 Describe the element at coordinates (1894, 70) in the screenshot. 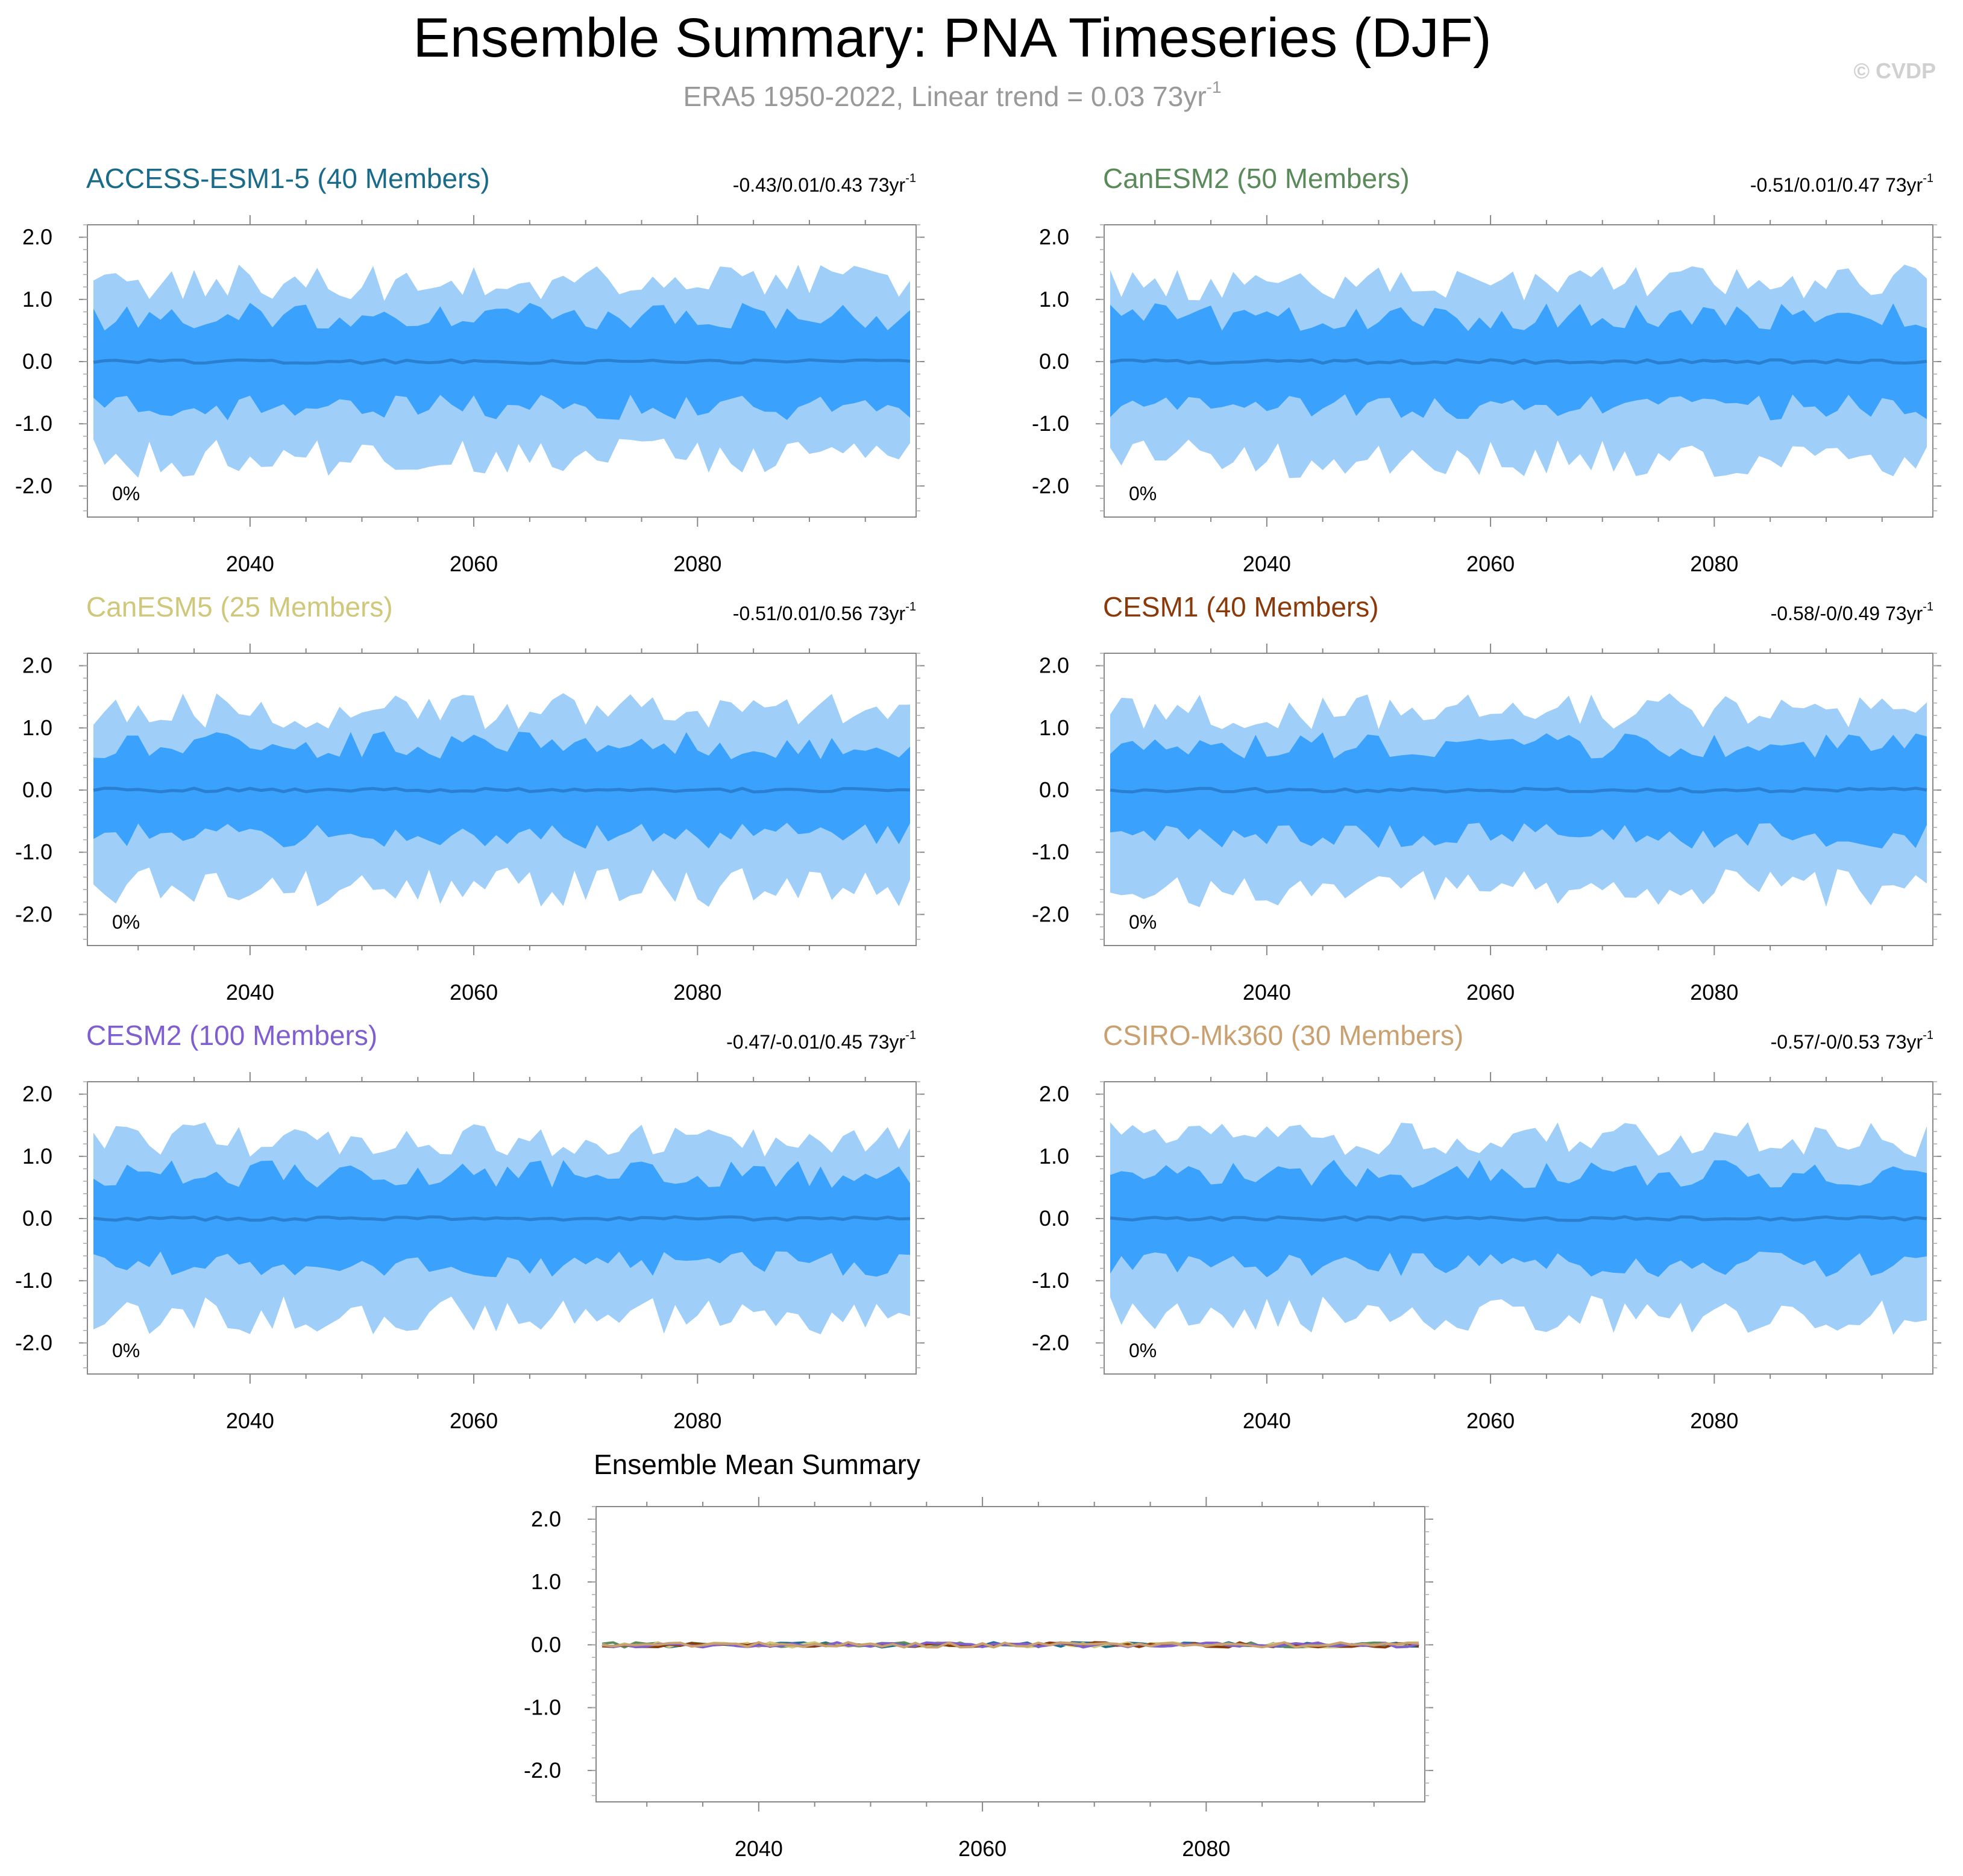

I see `watermark: © CVDP` at that location.